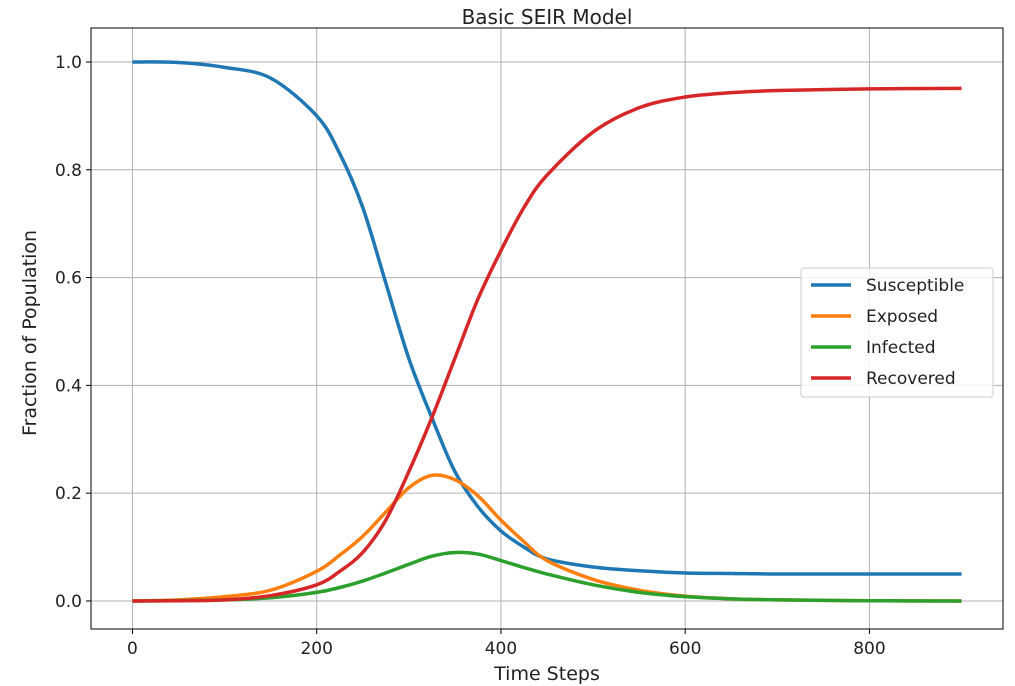  What do you see at coordinates (685, 649) in the screenshot?
I see `x-tick-label: 600` at bounding box center [685, 649].